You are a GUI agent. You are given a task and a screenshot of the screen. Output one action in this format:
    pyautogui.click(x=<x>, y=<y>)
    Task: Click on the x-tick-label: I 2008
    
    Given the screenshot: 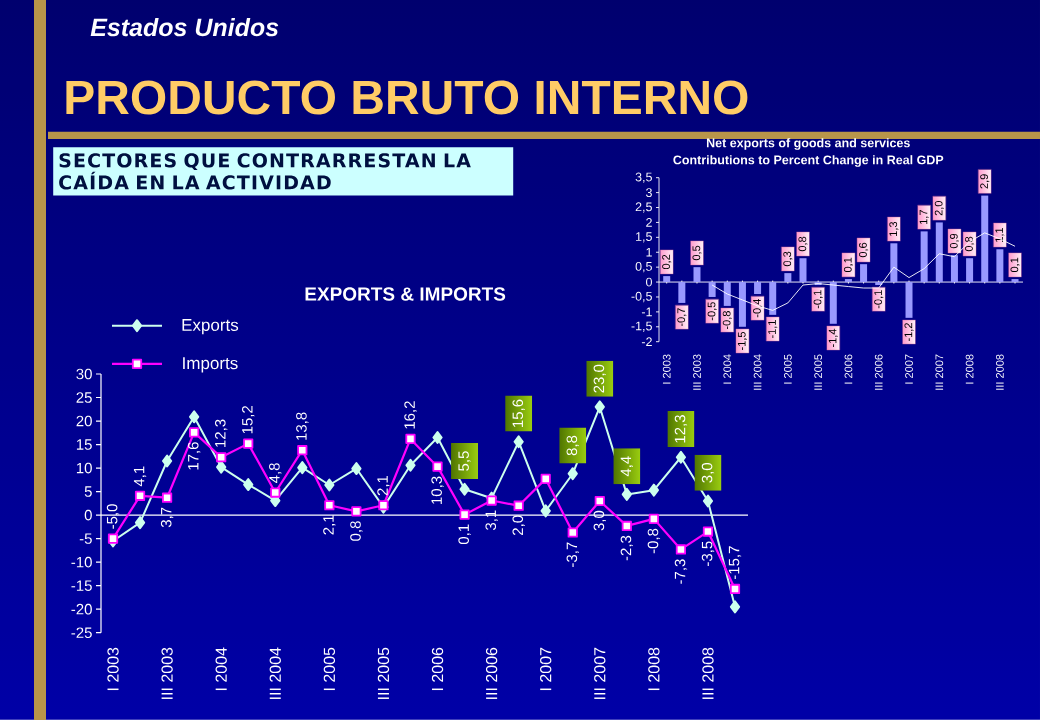 What is the action you would take?
    pyautogui.click(x=654, y=669)
    